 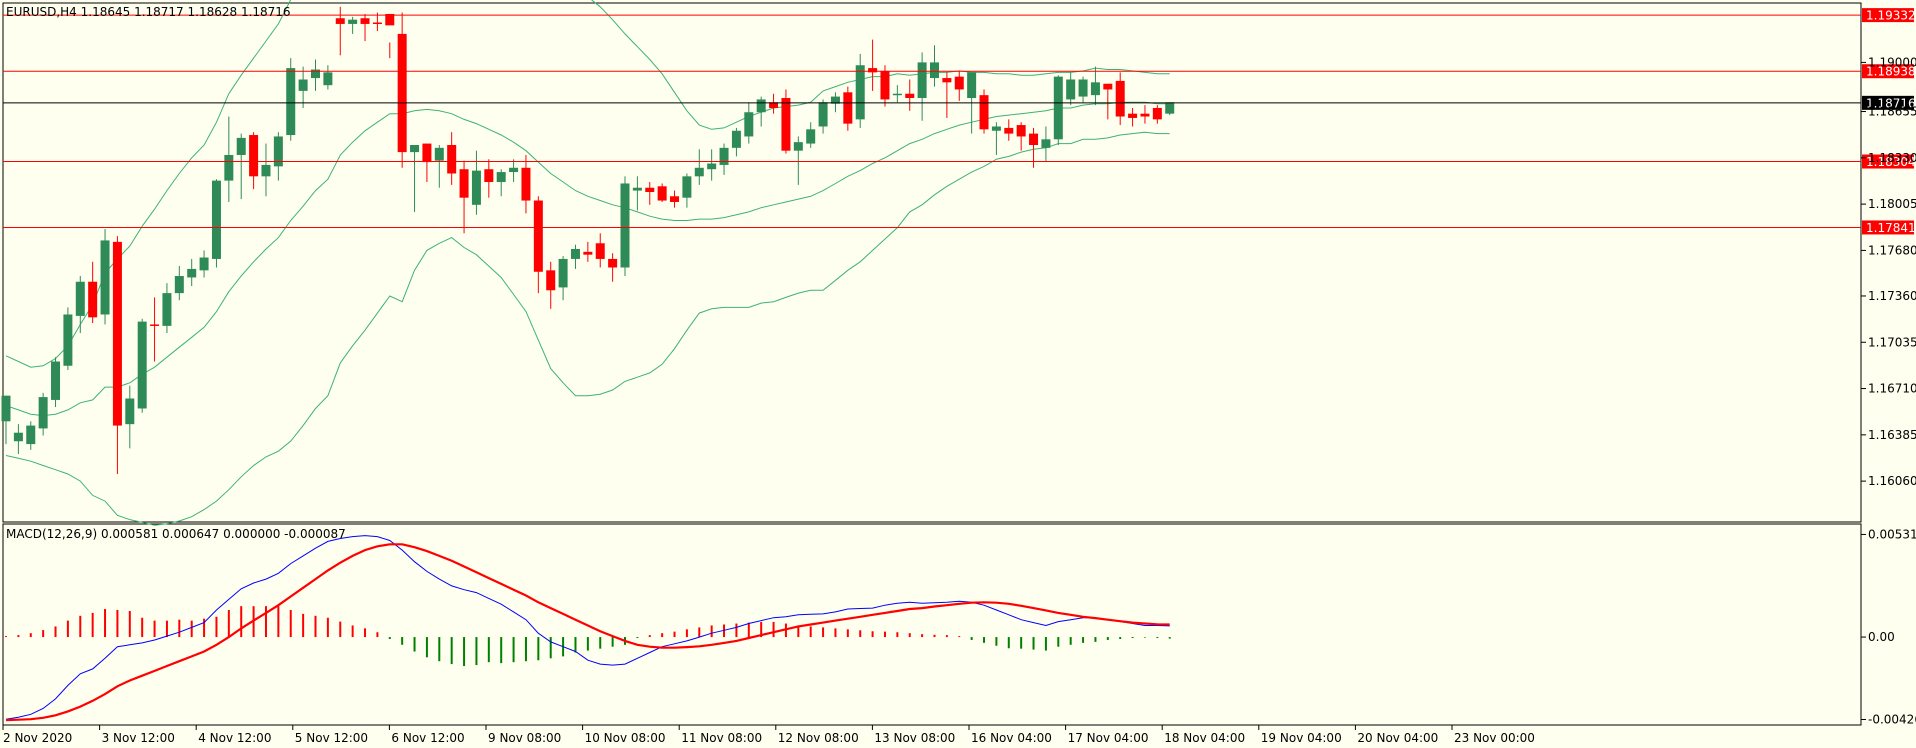 I want to click on price-tick-label: 1.18330, so click(x=1892, y=158).